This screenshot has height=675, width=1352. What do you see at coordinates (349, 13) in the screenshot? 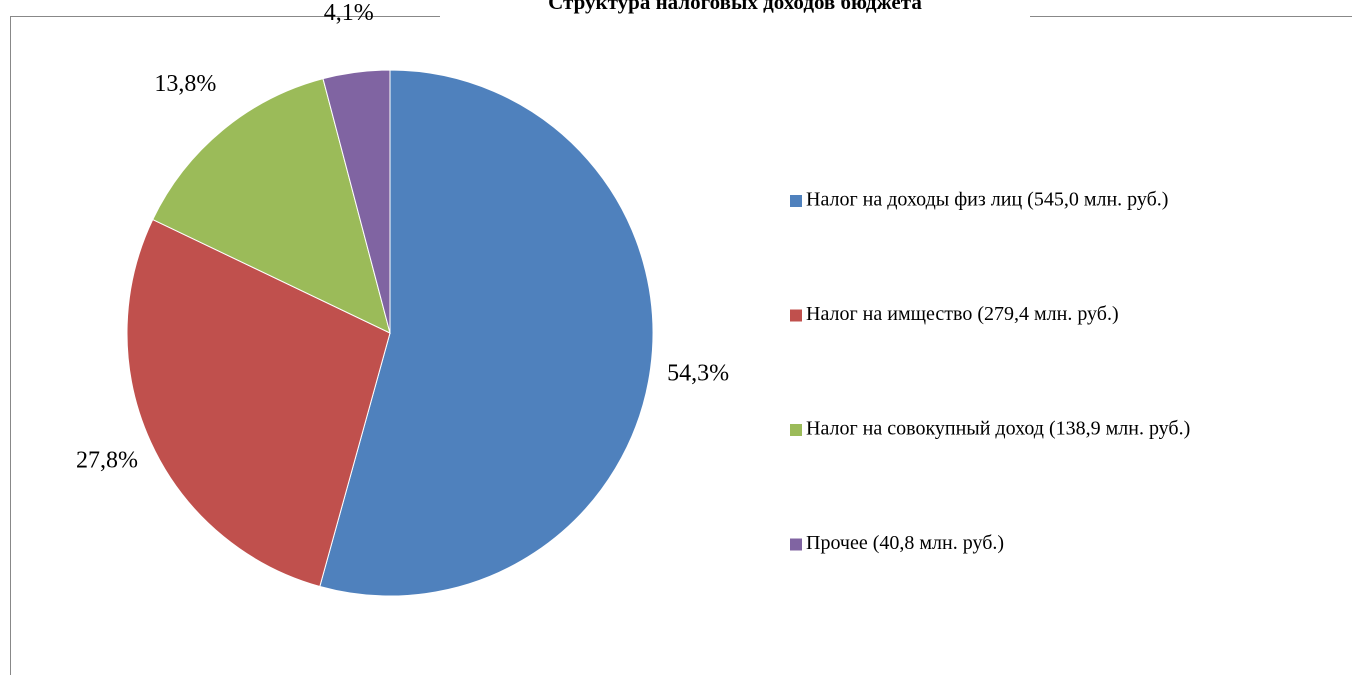
I see `data-label: 4,1%` at bounding box center [349, 13].